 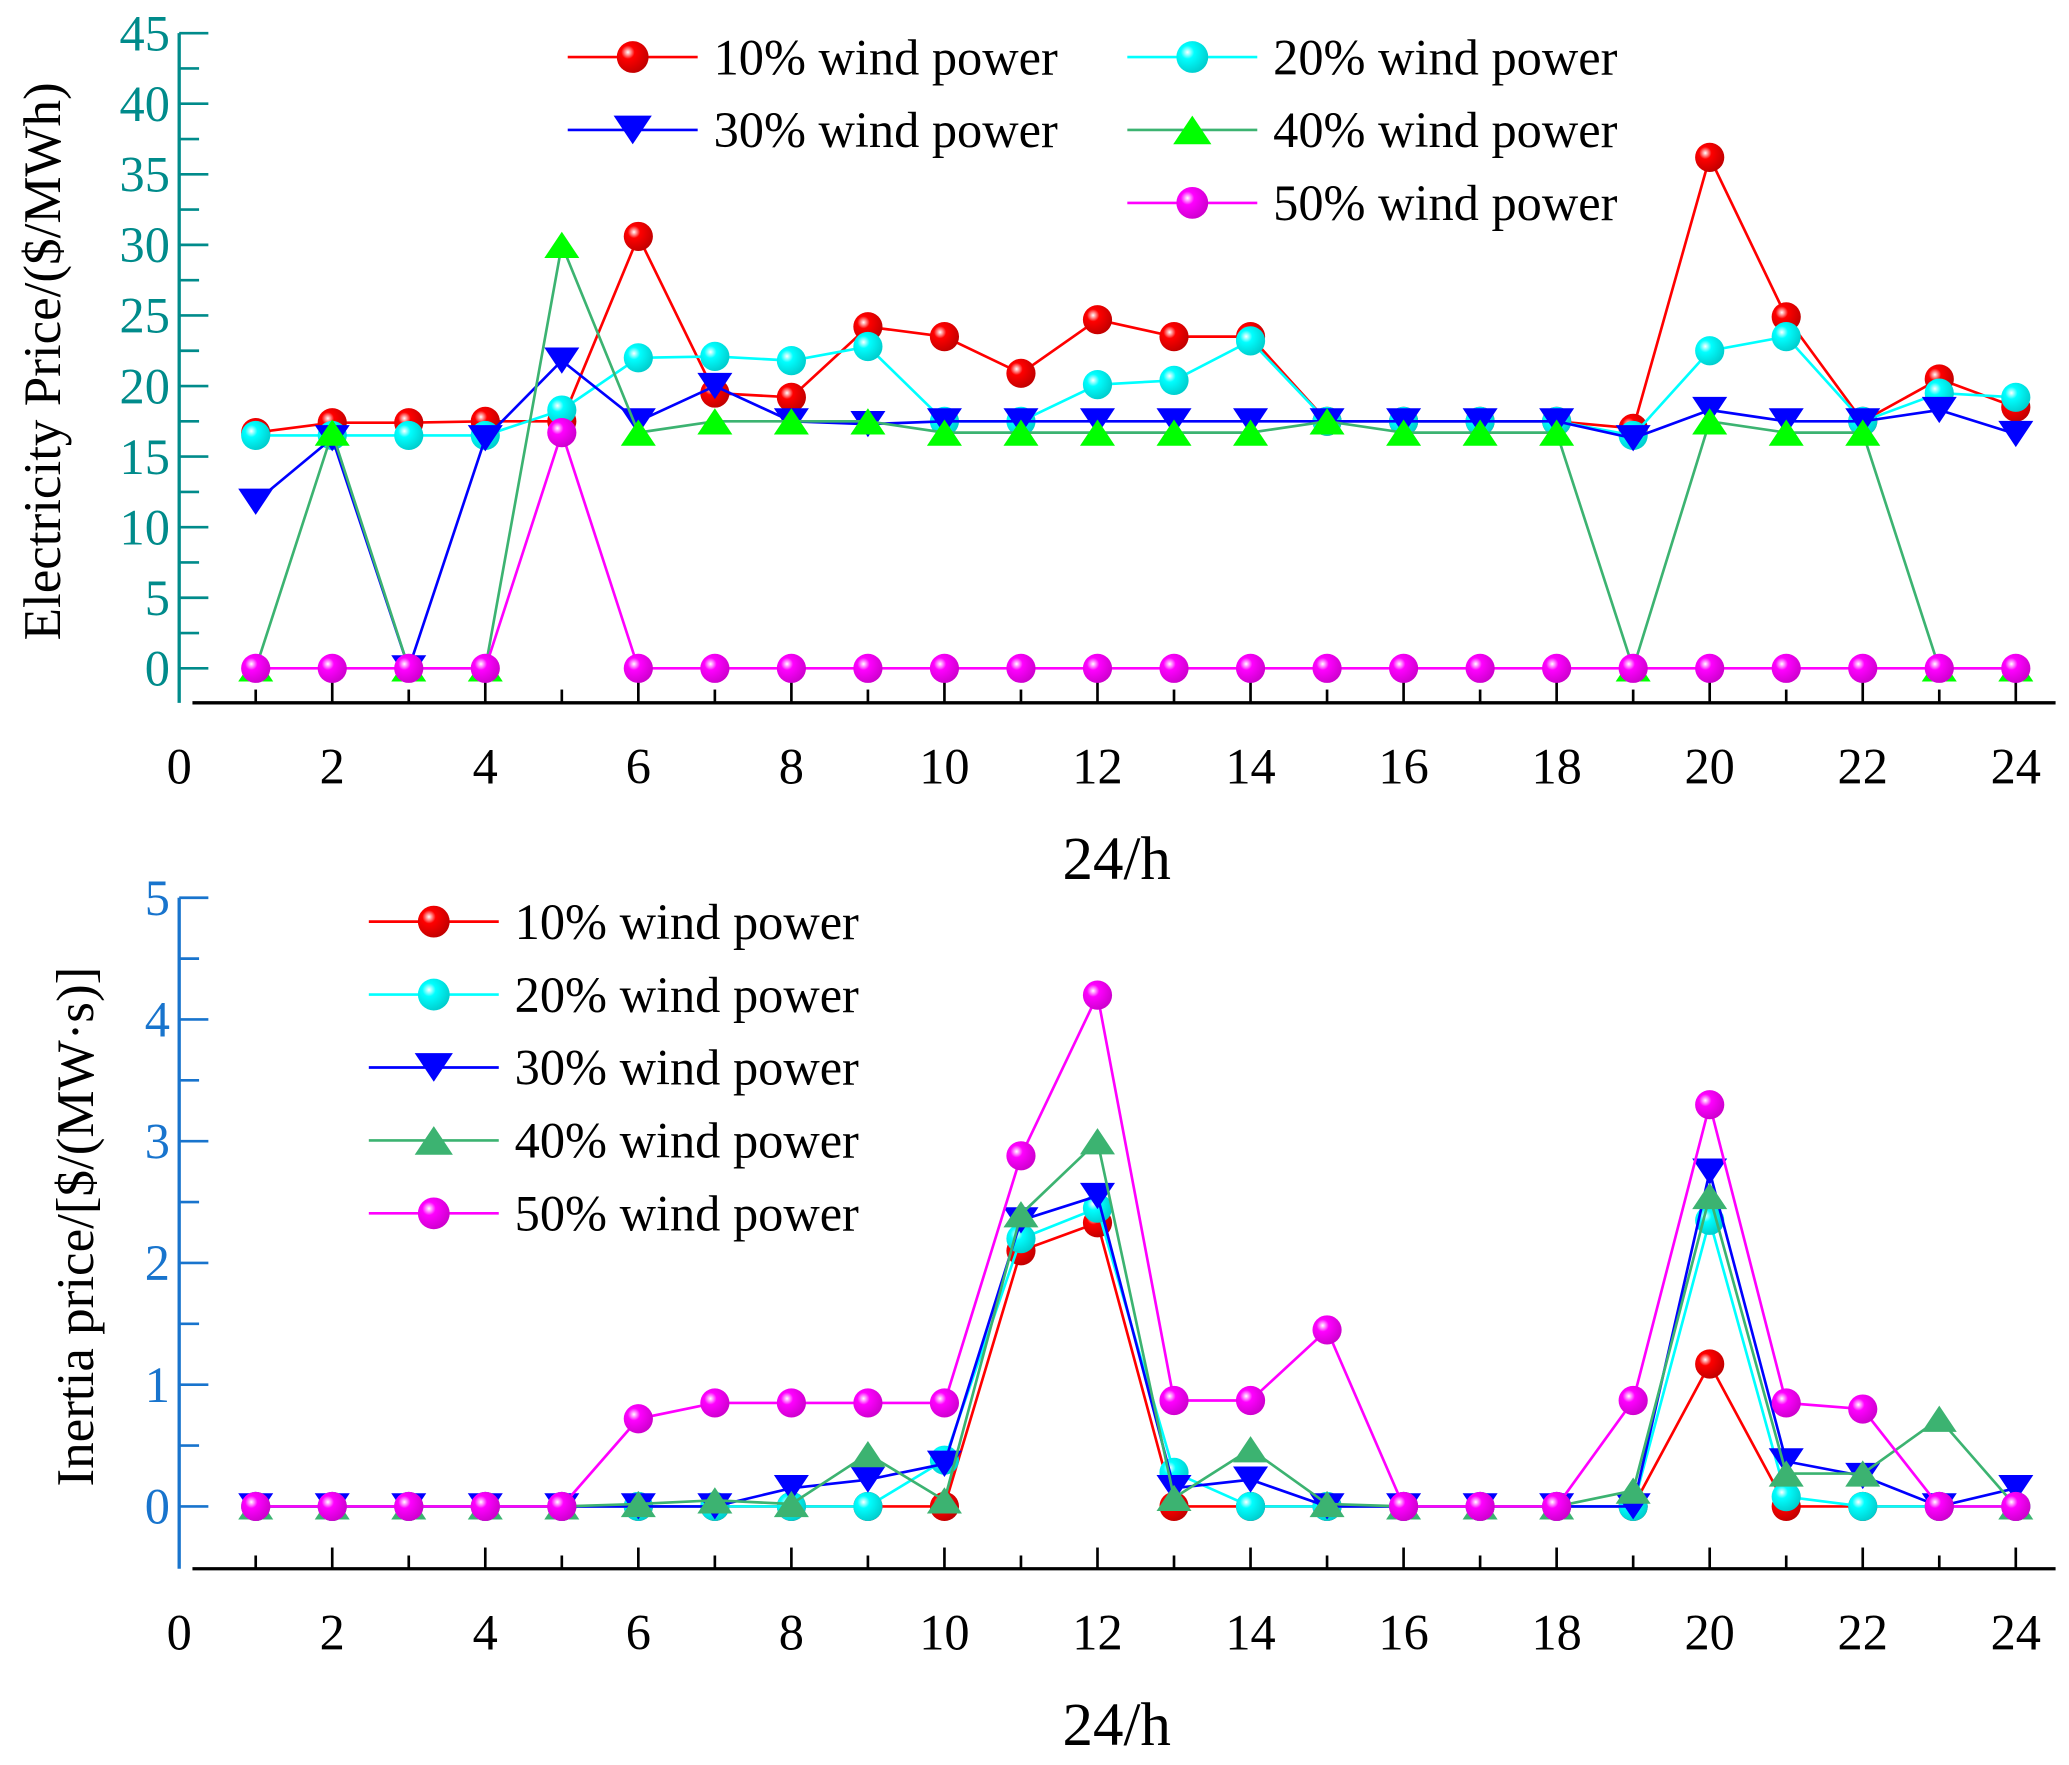 What do you see at coordinates (157, 669) in the screenshot?
I see `y-tick-label: 0` at bounding box center [157, 669].